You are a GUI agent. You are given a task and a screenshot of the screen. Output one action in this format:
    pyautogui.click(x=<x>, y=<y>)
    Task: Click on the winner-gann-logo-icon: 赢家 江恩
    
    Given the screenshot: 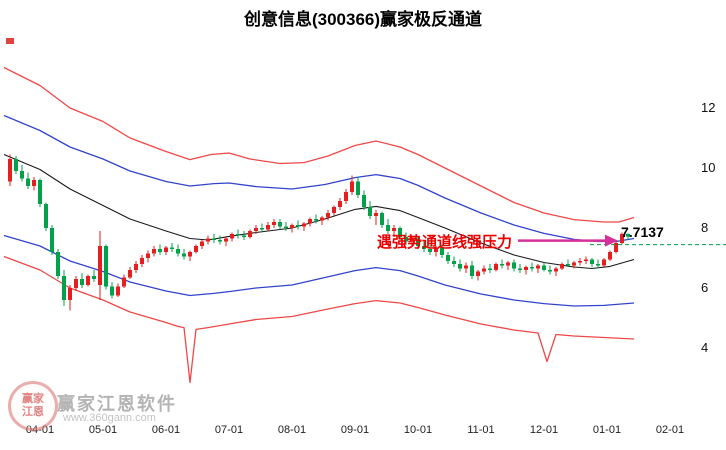 What is the action you would take?
    pyautogui.click(x=33, y=406)
    